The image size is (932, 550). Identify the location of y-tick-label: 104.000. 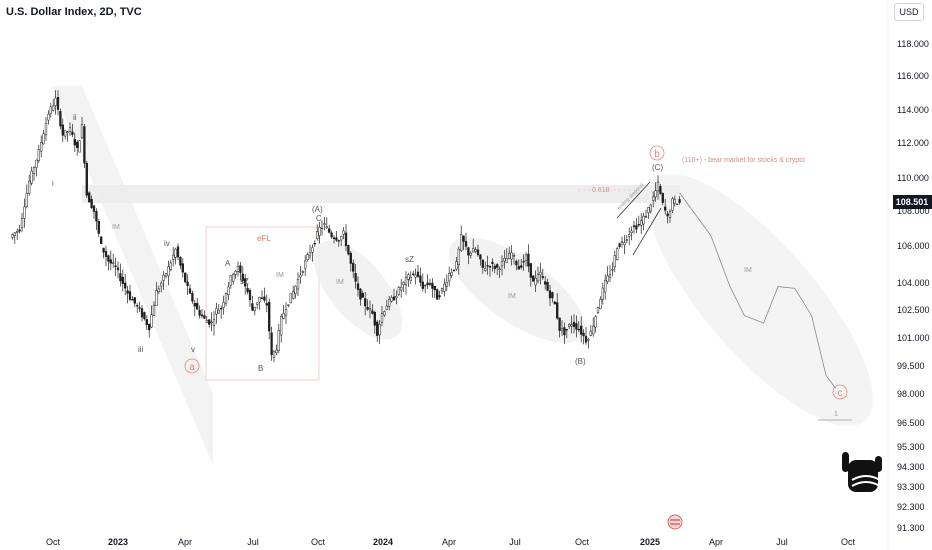
(913, 283).